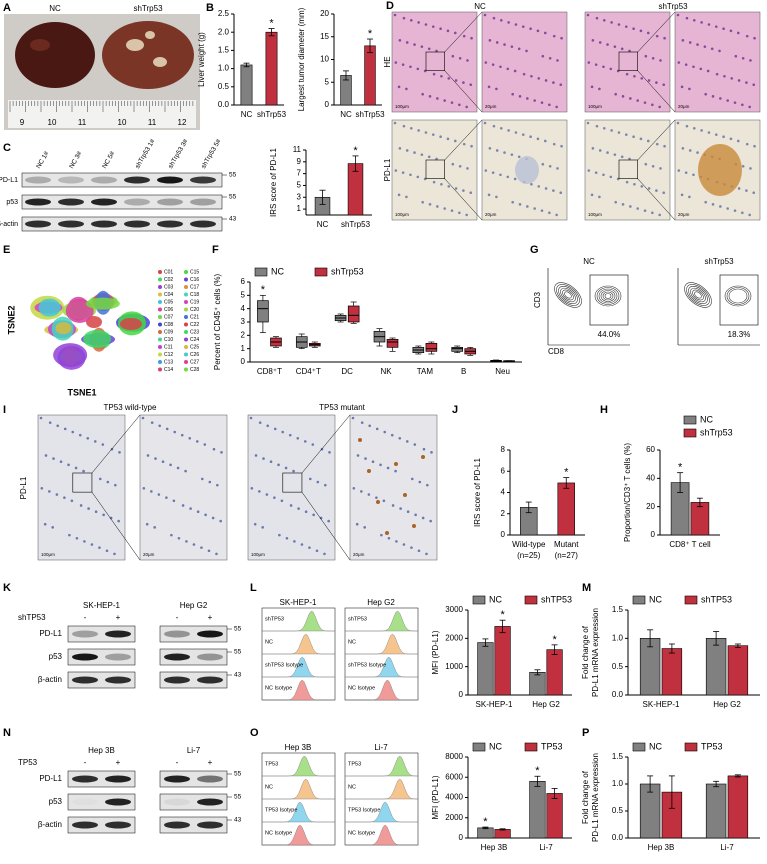 This screenshot has height=864, width=767. Describe the element at coordinates (7, 8) in the screenshot. I see `panel-label: A` at that location.